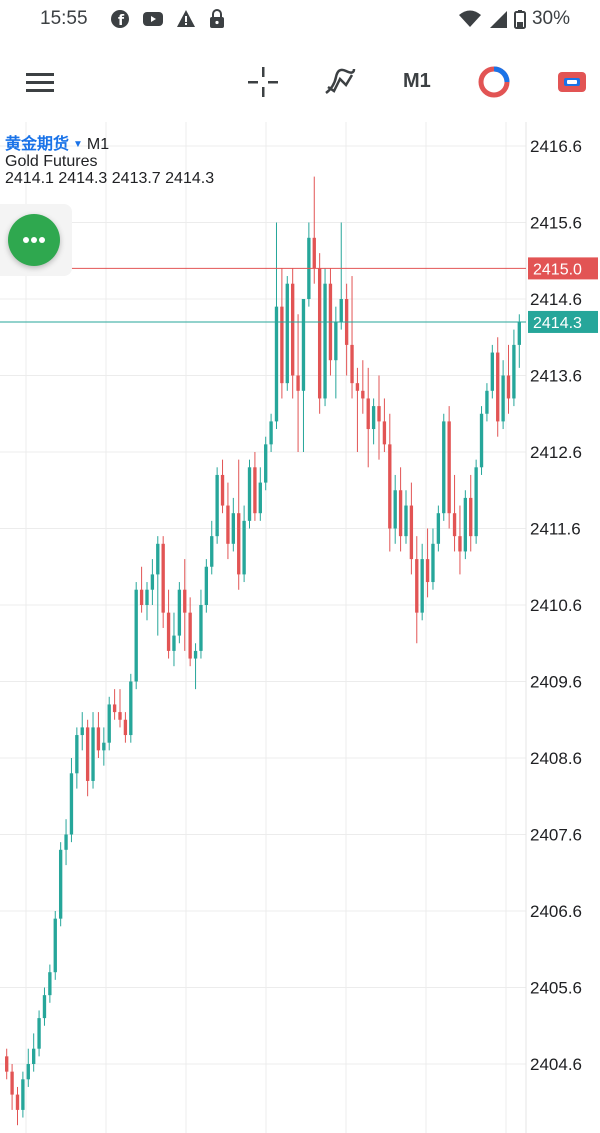 The width and height of the screenshot is (600, 1133). I want to click on symbol-timeframe: M1, so click(98, 144).